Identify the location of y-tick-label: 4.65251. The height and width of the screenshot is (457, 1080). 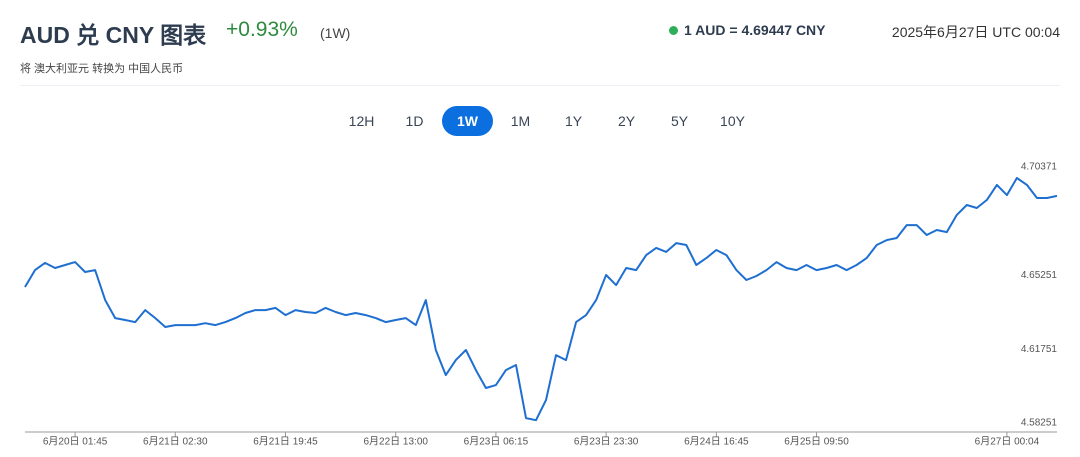
(1039, 275).